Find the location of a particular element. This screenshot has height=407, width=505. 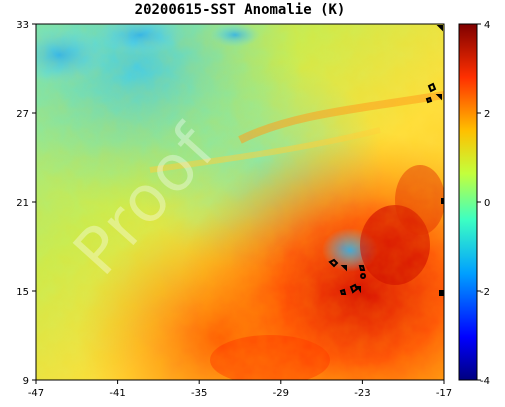

colorbar is located at coordinates (468, 202).